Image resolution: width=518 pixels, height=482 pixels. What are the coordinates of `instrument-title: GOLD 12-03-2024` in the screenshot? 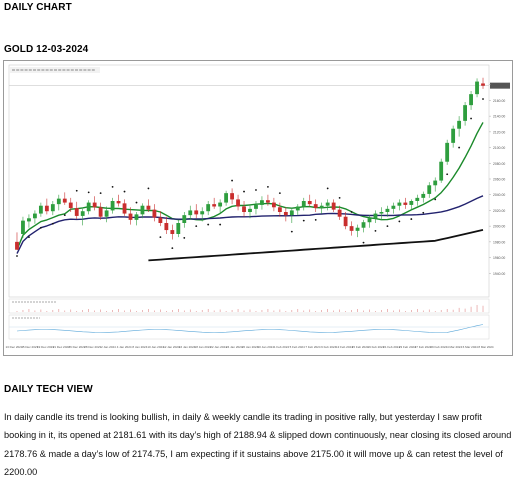 It's located at (46, 49).